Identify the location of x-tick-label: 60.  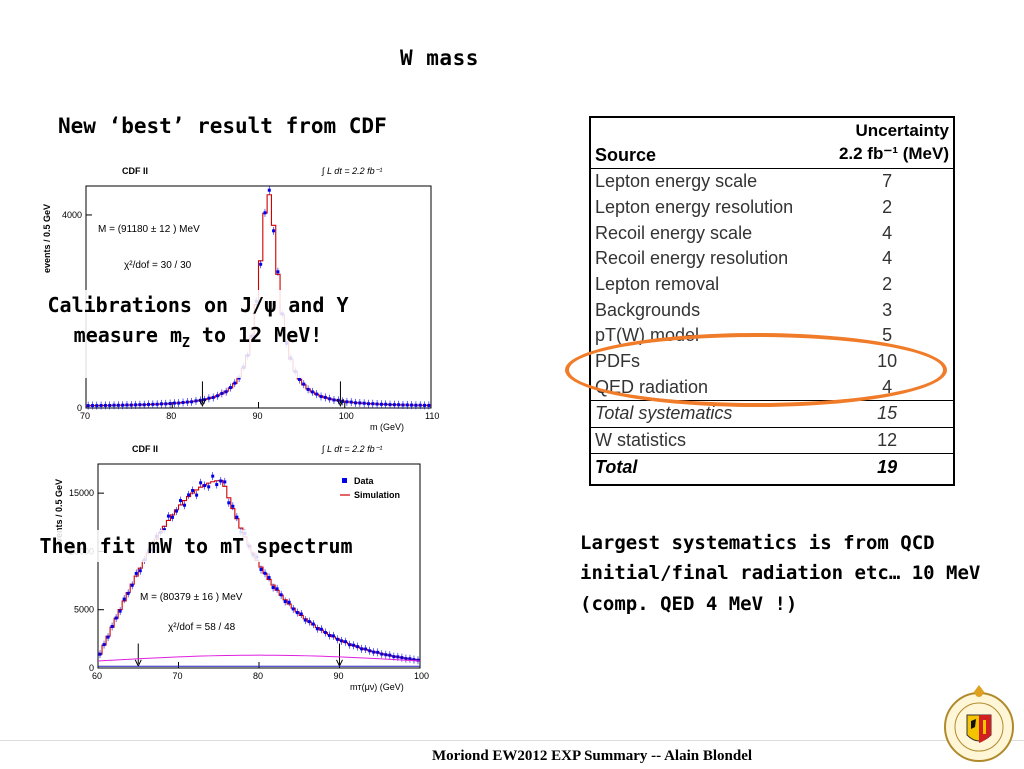
(97, 676).